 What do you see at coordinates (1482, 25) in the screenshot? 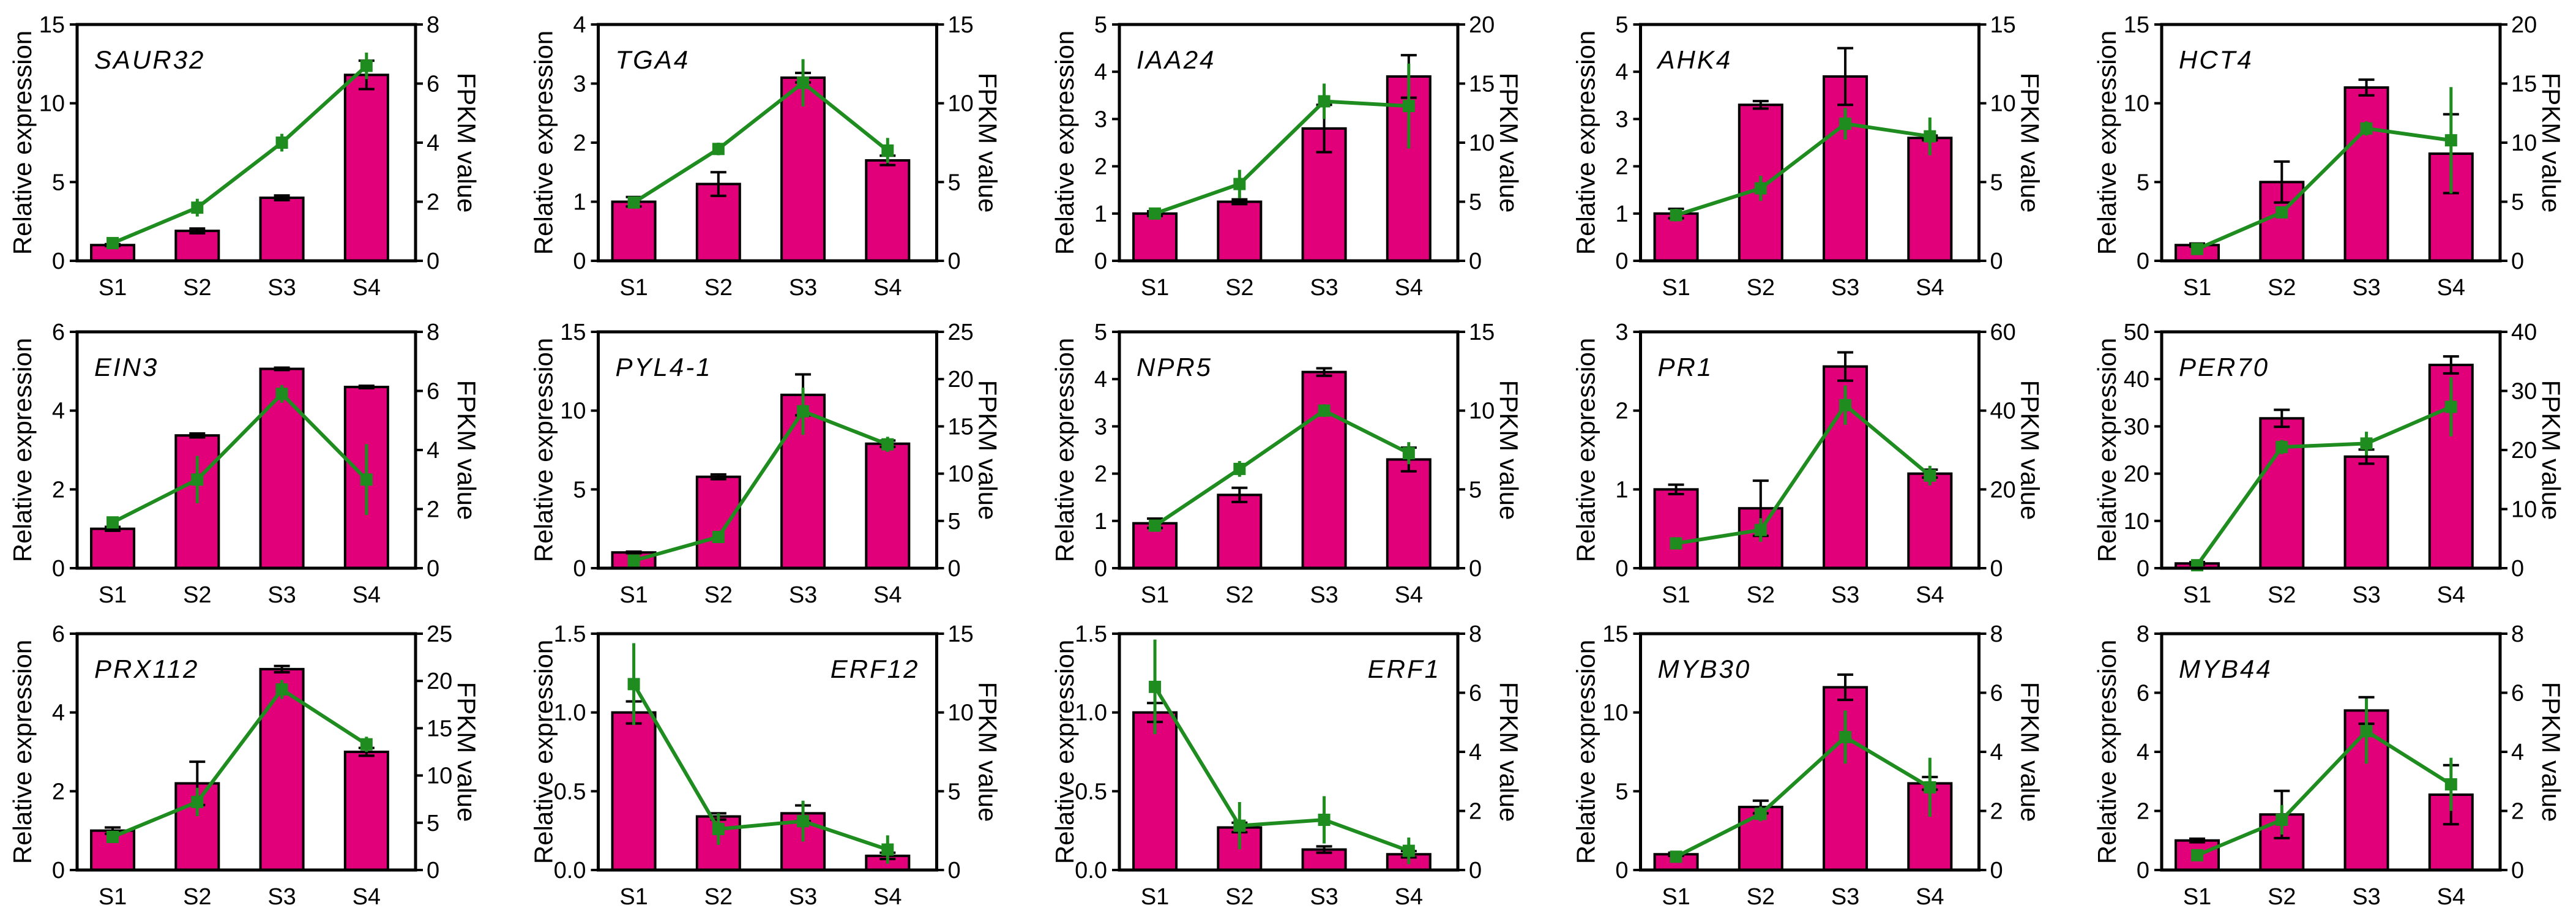
I see `right-tick-label: 20` at bounding box center [1482, 25].